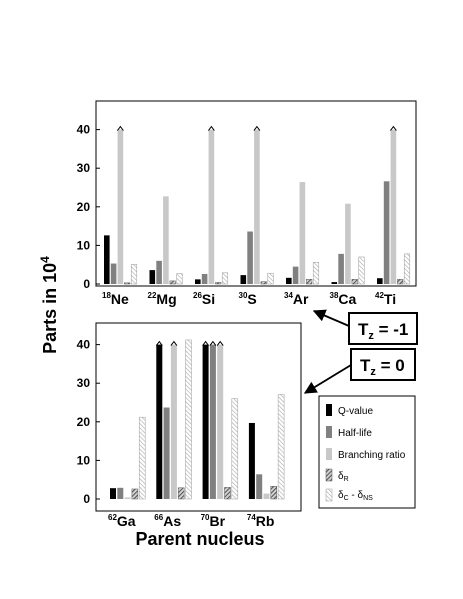  I want to click on top-bar-si-dc, so click(225, 278).